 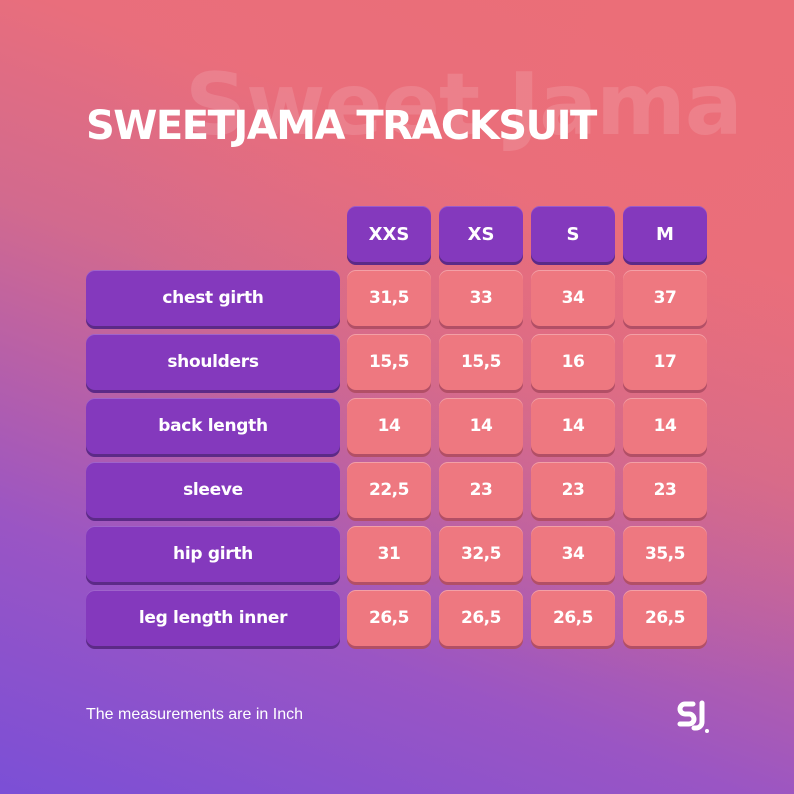 What do you see at coordinates (194, 714) in the screenshot?
I see `units-footnote: The measurements are in Inch` at bounding box center [194, 714].